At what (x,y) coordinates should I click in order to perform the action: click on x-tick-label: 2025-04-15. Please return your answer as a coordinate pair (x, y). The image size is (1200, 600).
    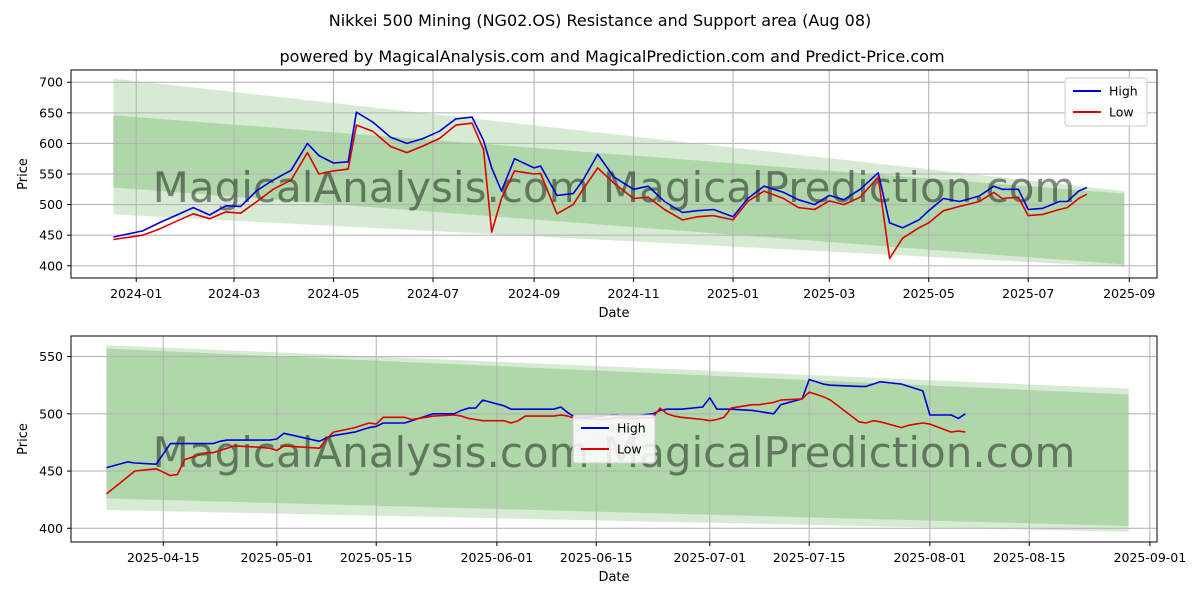
    Looking at the image, I should click on (163, 557).